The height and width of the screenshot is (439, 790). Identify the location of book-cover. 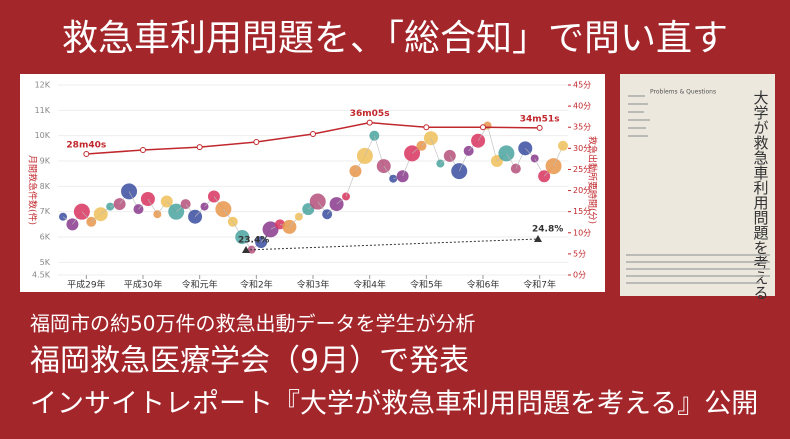
(697, 185).